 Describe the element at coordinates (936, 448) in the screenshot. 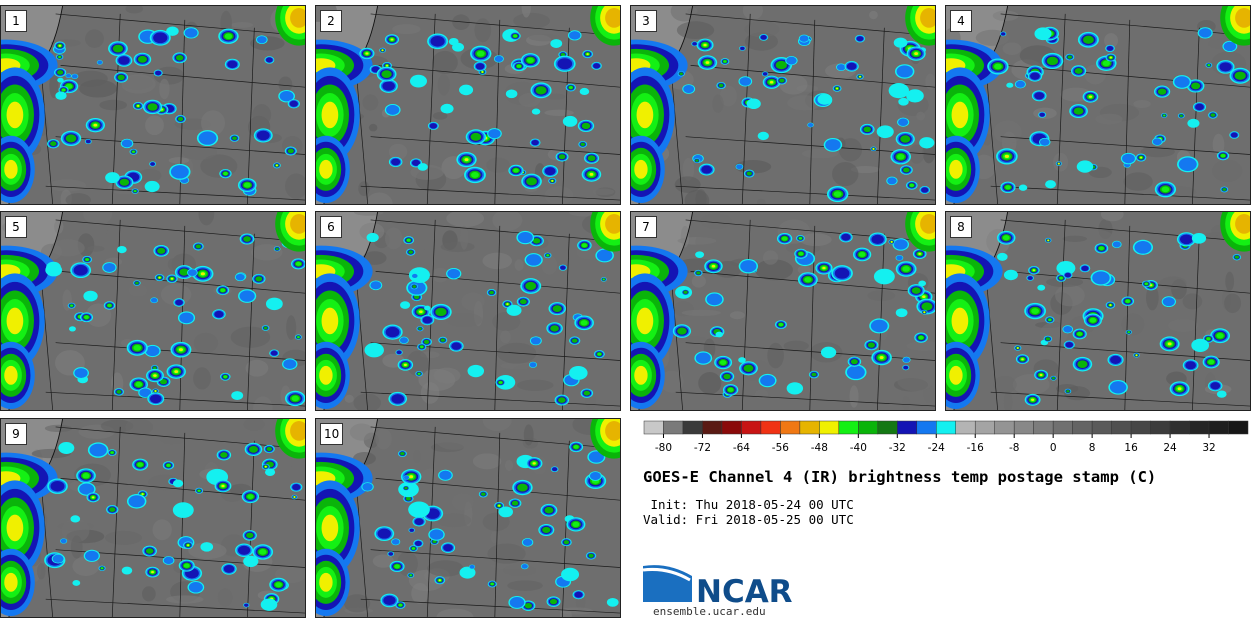

I see `colorbar-tick-label: -24` at that location.